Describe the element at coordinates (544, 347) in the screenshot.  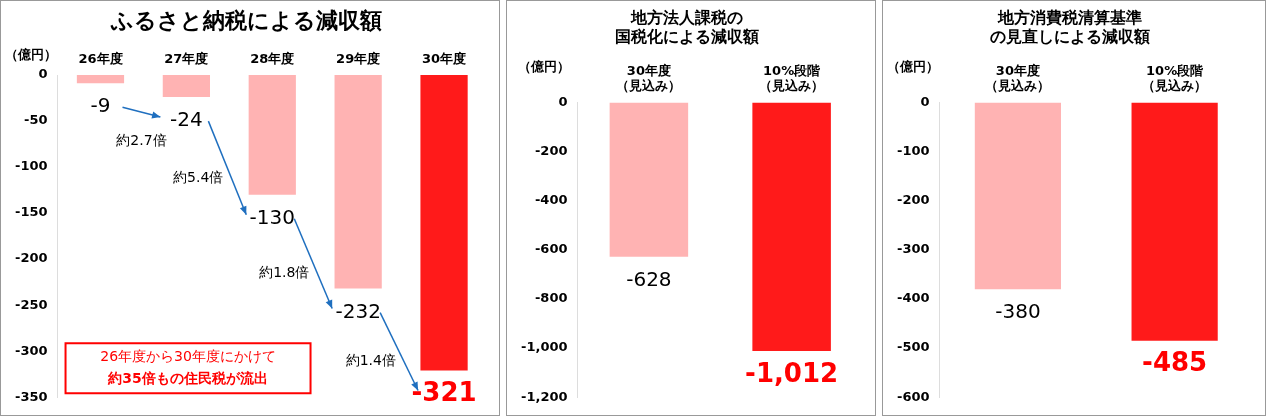
I see `y-tick-label: -1,000` at that location.